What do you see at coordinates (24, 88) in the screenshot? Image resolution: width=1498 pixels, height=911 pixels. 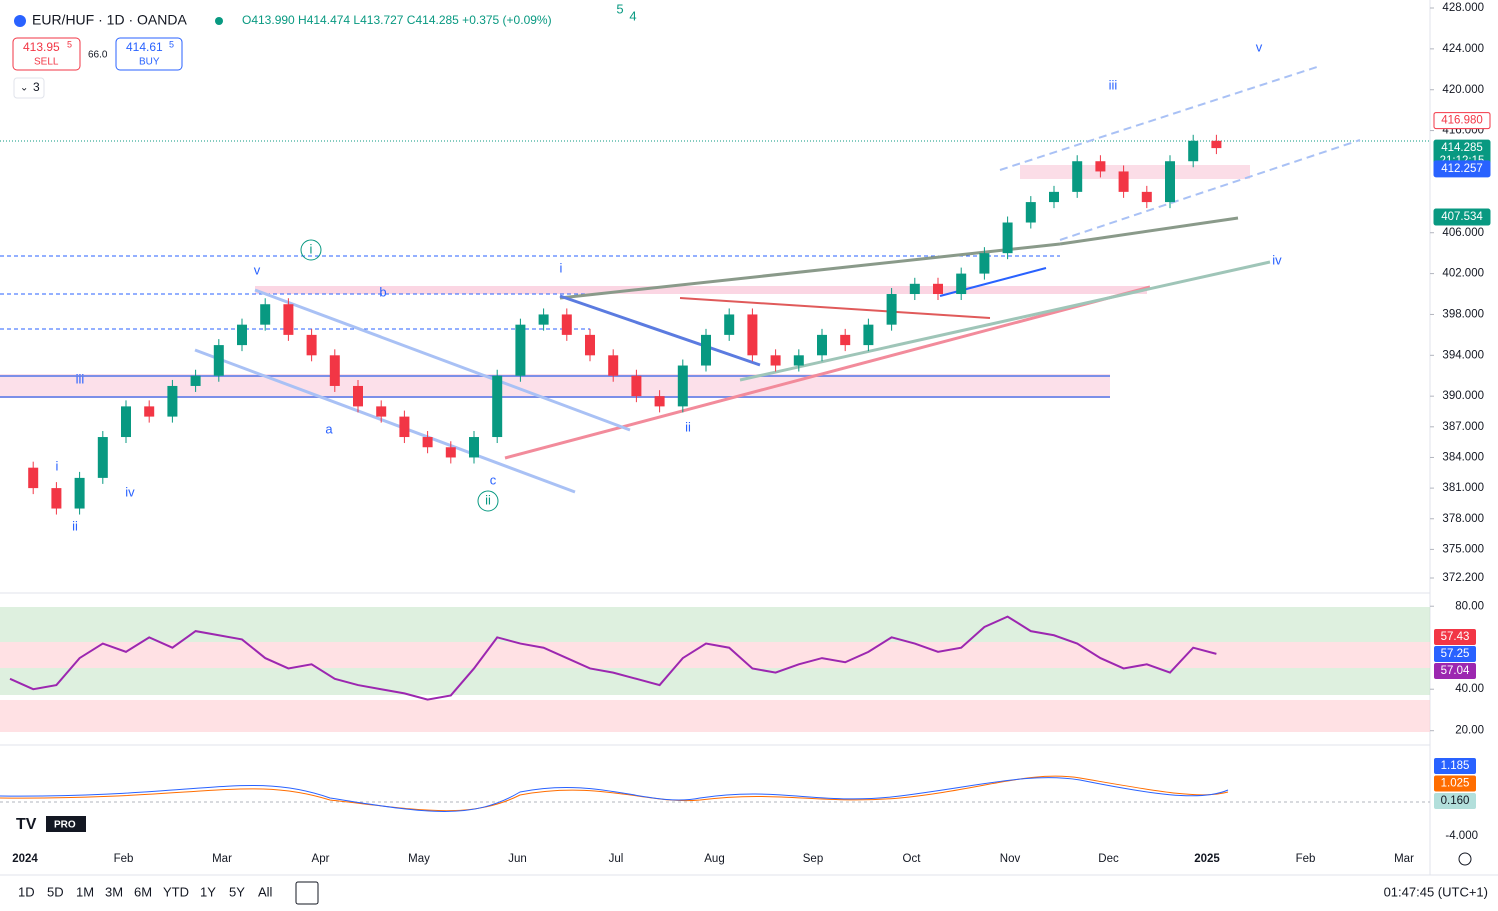 I see `chevron: ⌄` at bounding box center [24, 88].